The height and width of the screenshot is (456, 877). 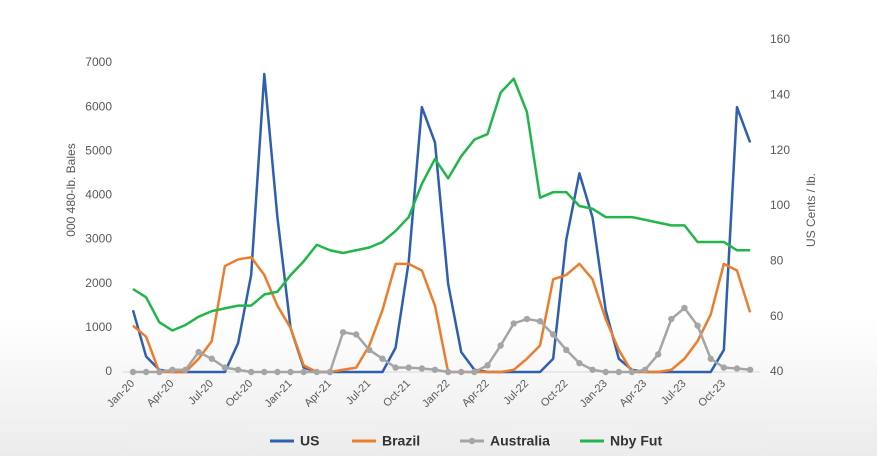 What do you see at coordinates (397, 394) in the screenshot?
I see `x-tick-label: Oct-21` at bounding box center [397, 394].